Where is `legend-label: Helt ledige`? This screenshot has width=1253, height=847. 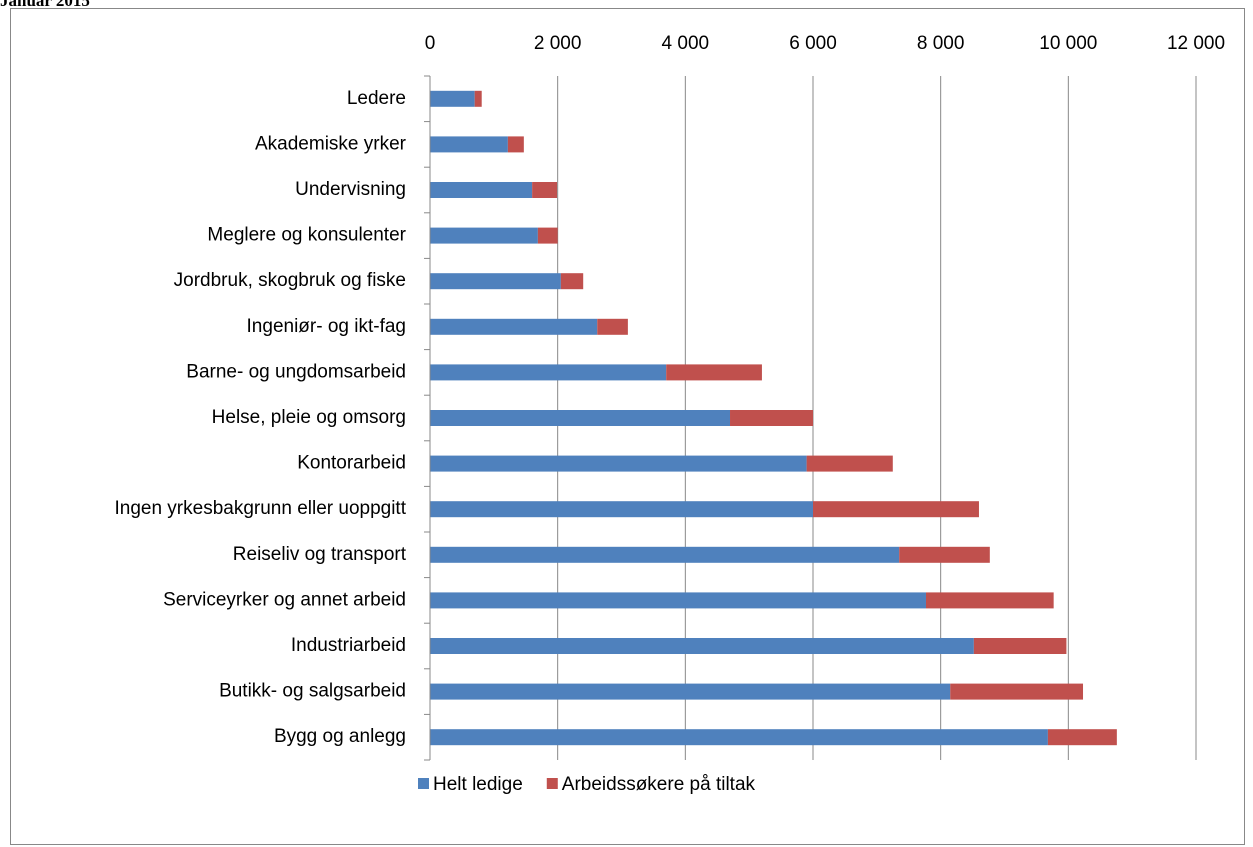 legend-label: Helt ledige is located at coordinates (478, 784).